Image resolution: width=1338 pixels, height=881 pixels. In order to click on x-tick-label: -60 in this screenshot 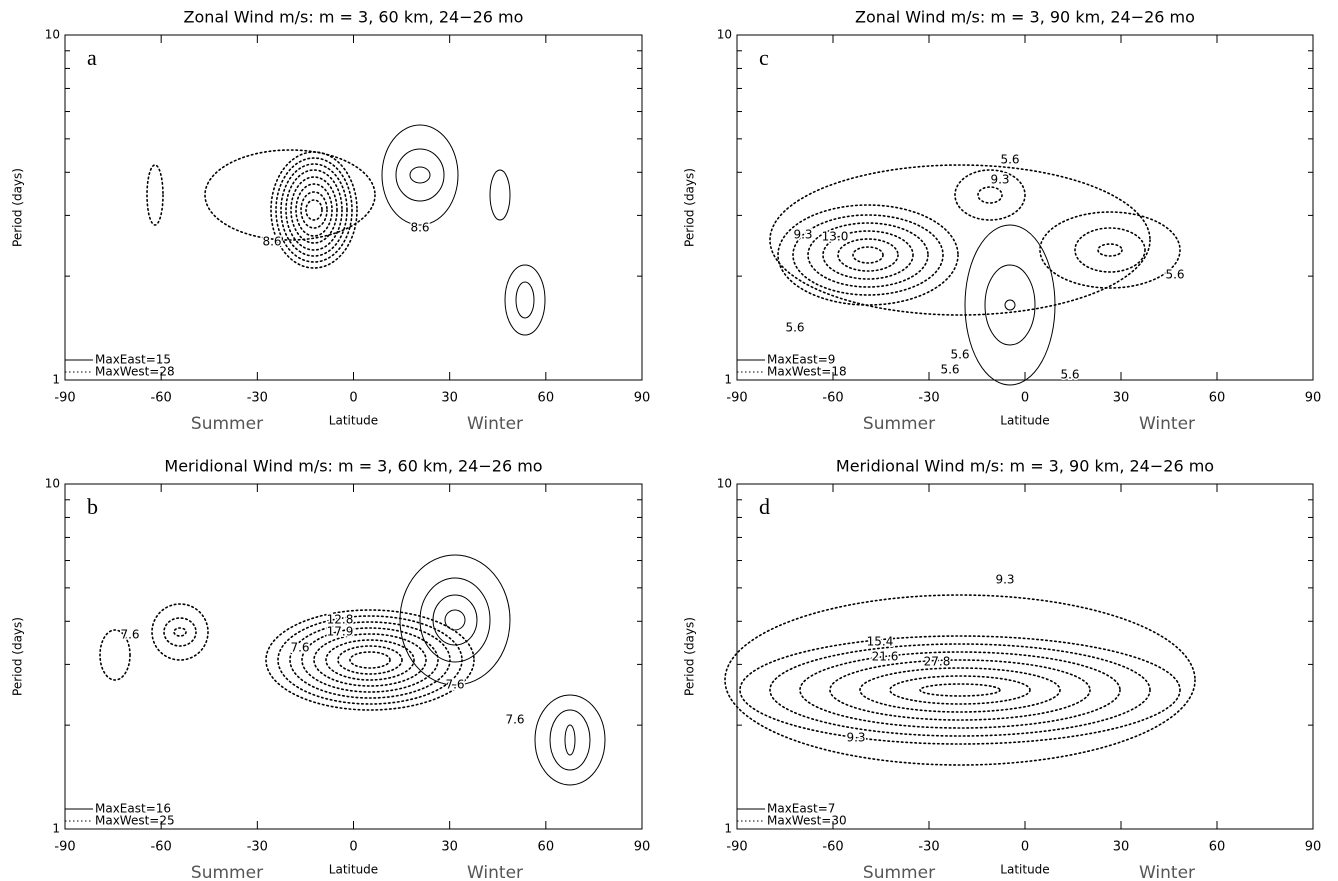, I will do `click(832, 847)`.